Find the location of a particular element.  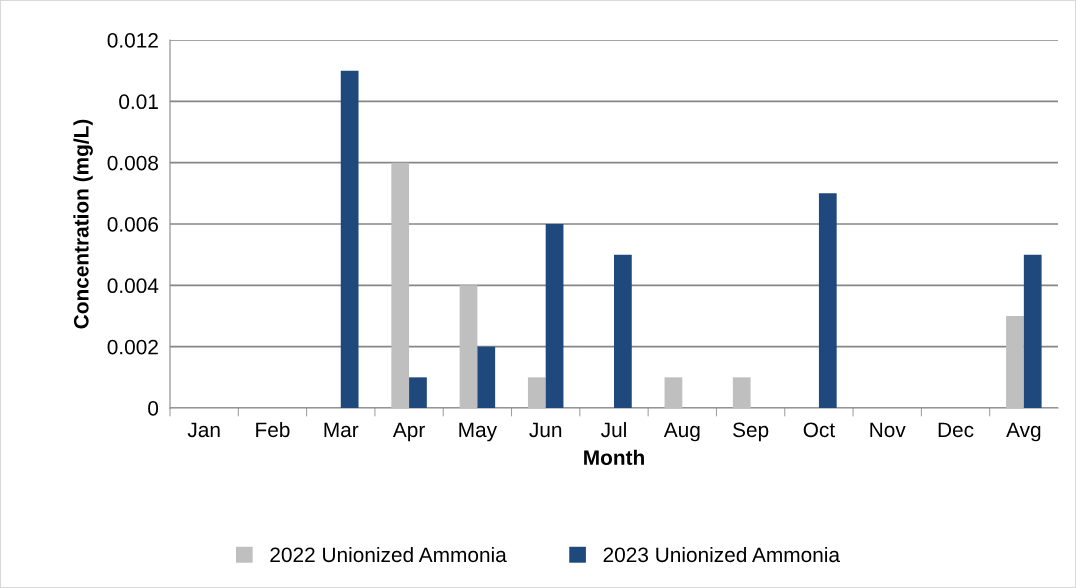

y-tick-label: 0.01 is located at coordinates (138, 102).